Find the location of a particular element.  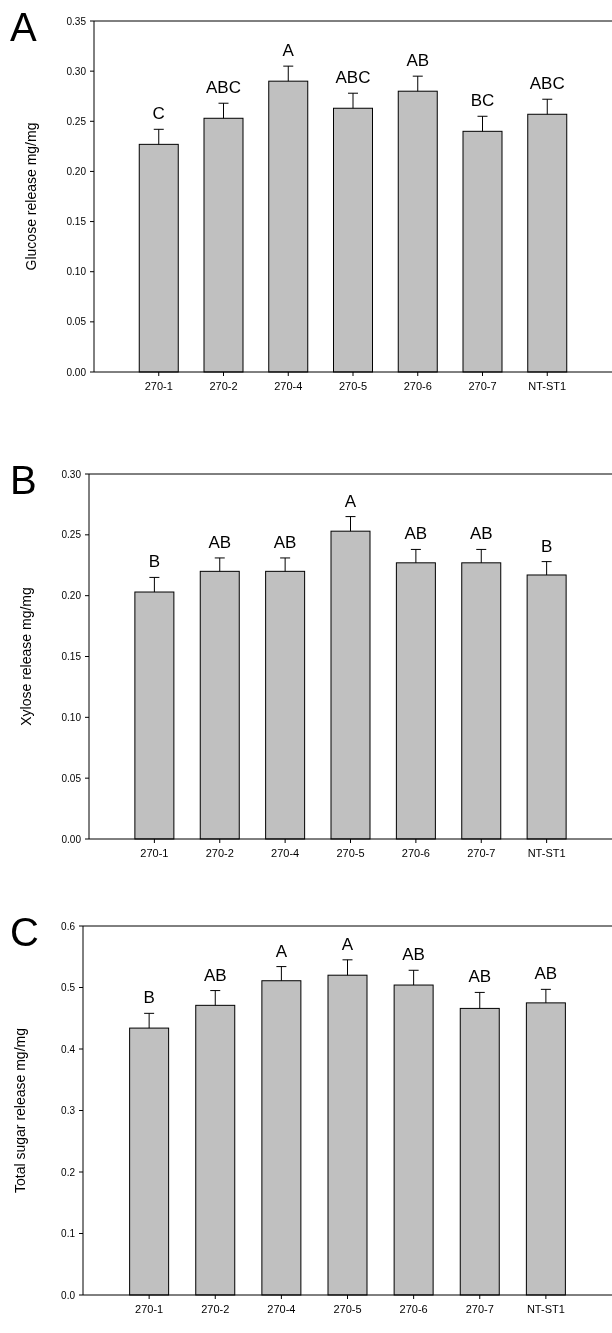

y-axis-title: Glucose release mg/mg is located at coordinates (31, 196).